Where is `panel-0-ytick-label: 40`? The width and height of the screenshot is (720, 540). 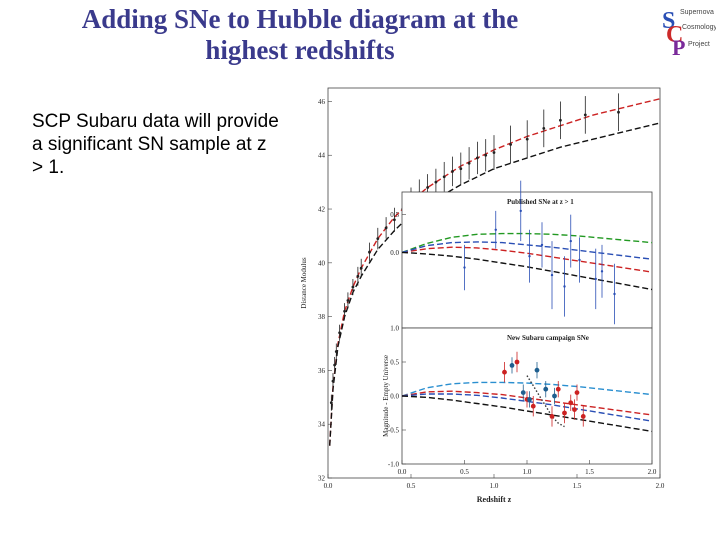
panel-0-ytick-label: 40 is located at coordinates (322, 263).